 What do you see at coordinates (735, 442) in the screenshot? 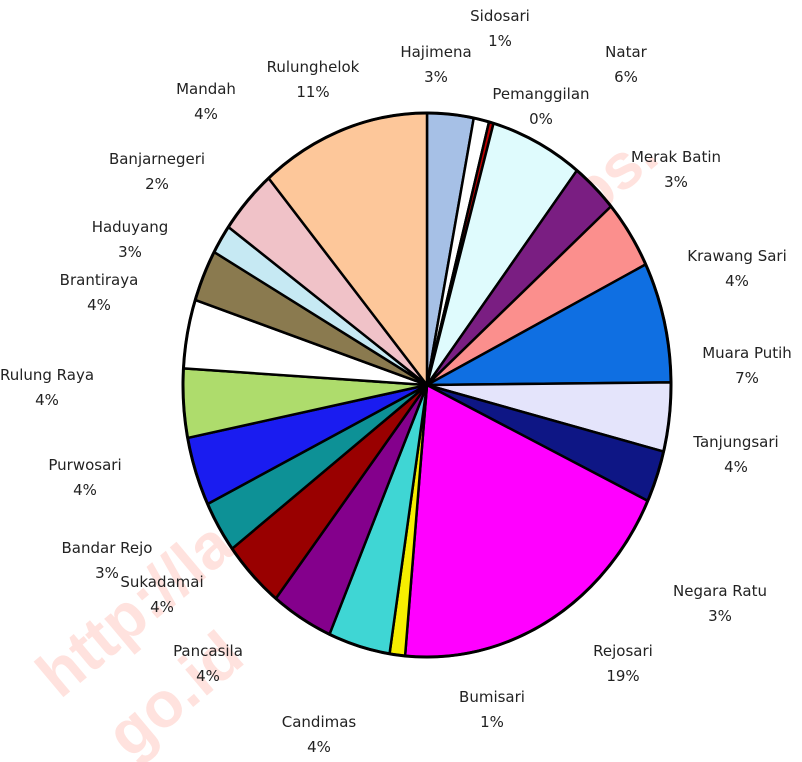
I see `slice-label-name: Tanjungsari` at bounding box center [735, 442].